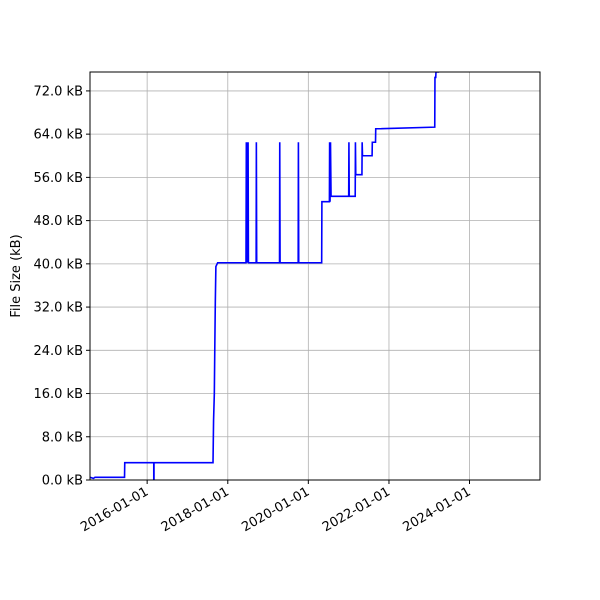 This screenshot has width=600, height=600. I want to click on y-tick-label: 24.0 kB, so click(58, 351).